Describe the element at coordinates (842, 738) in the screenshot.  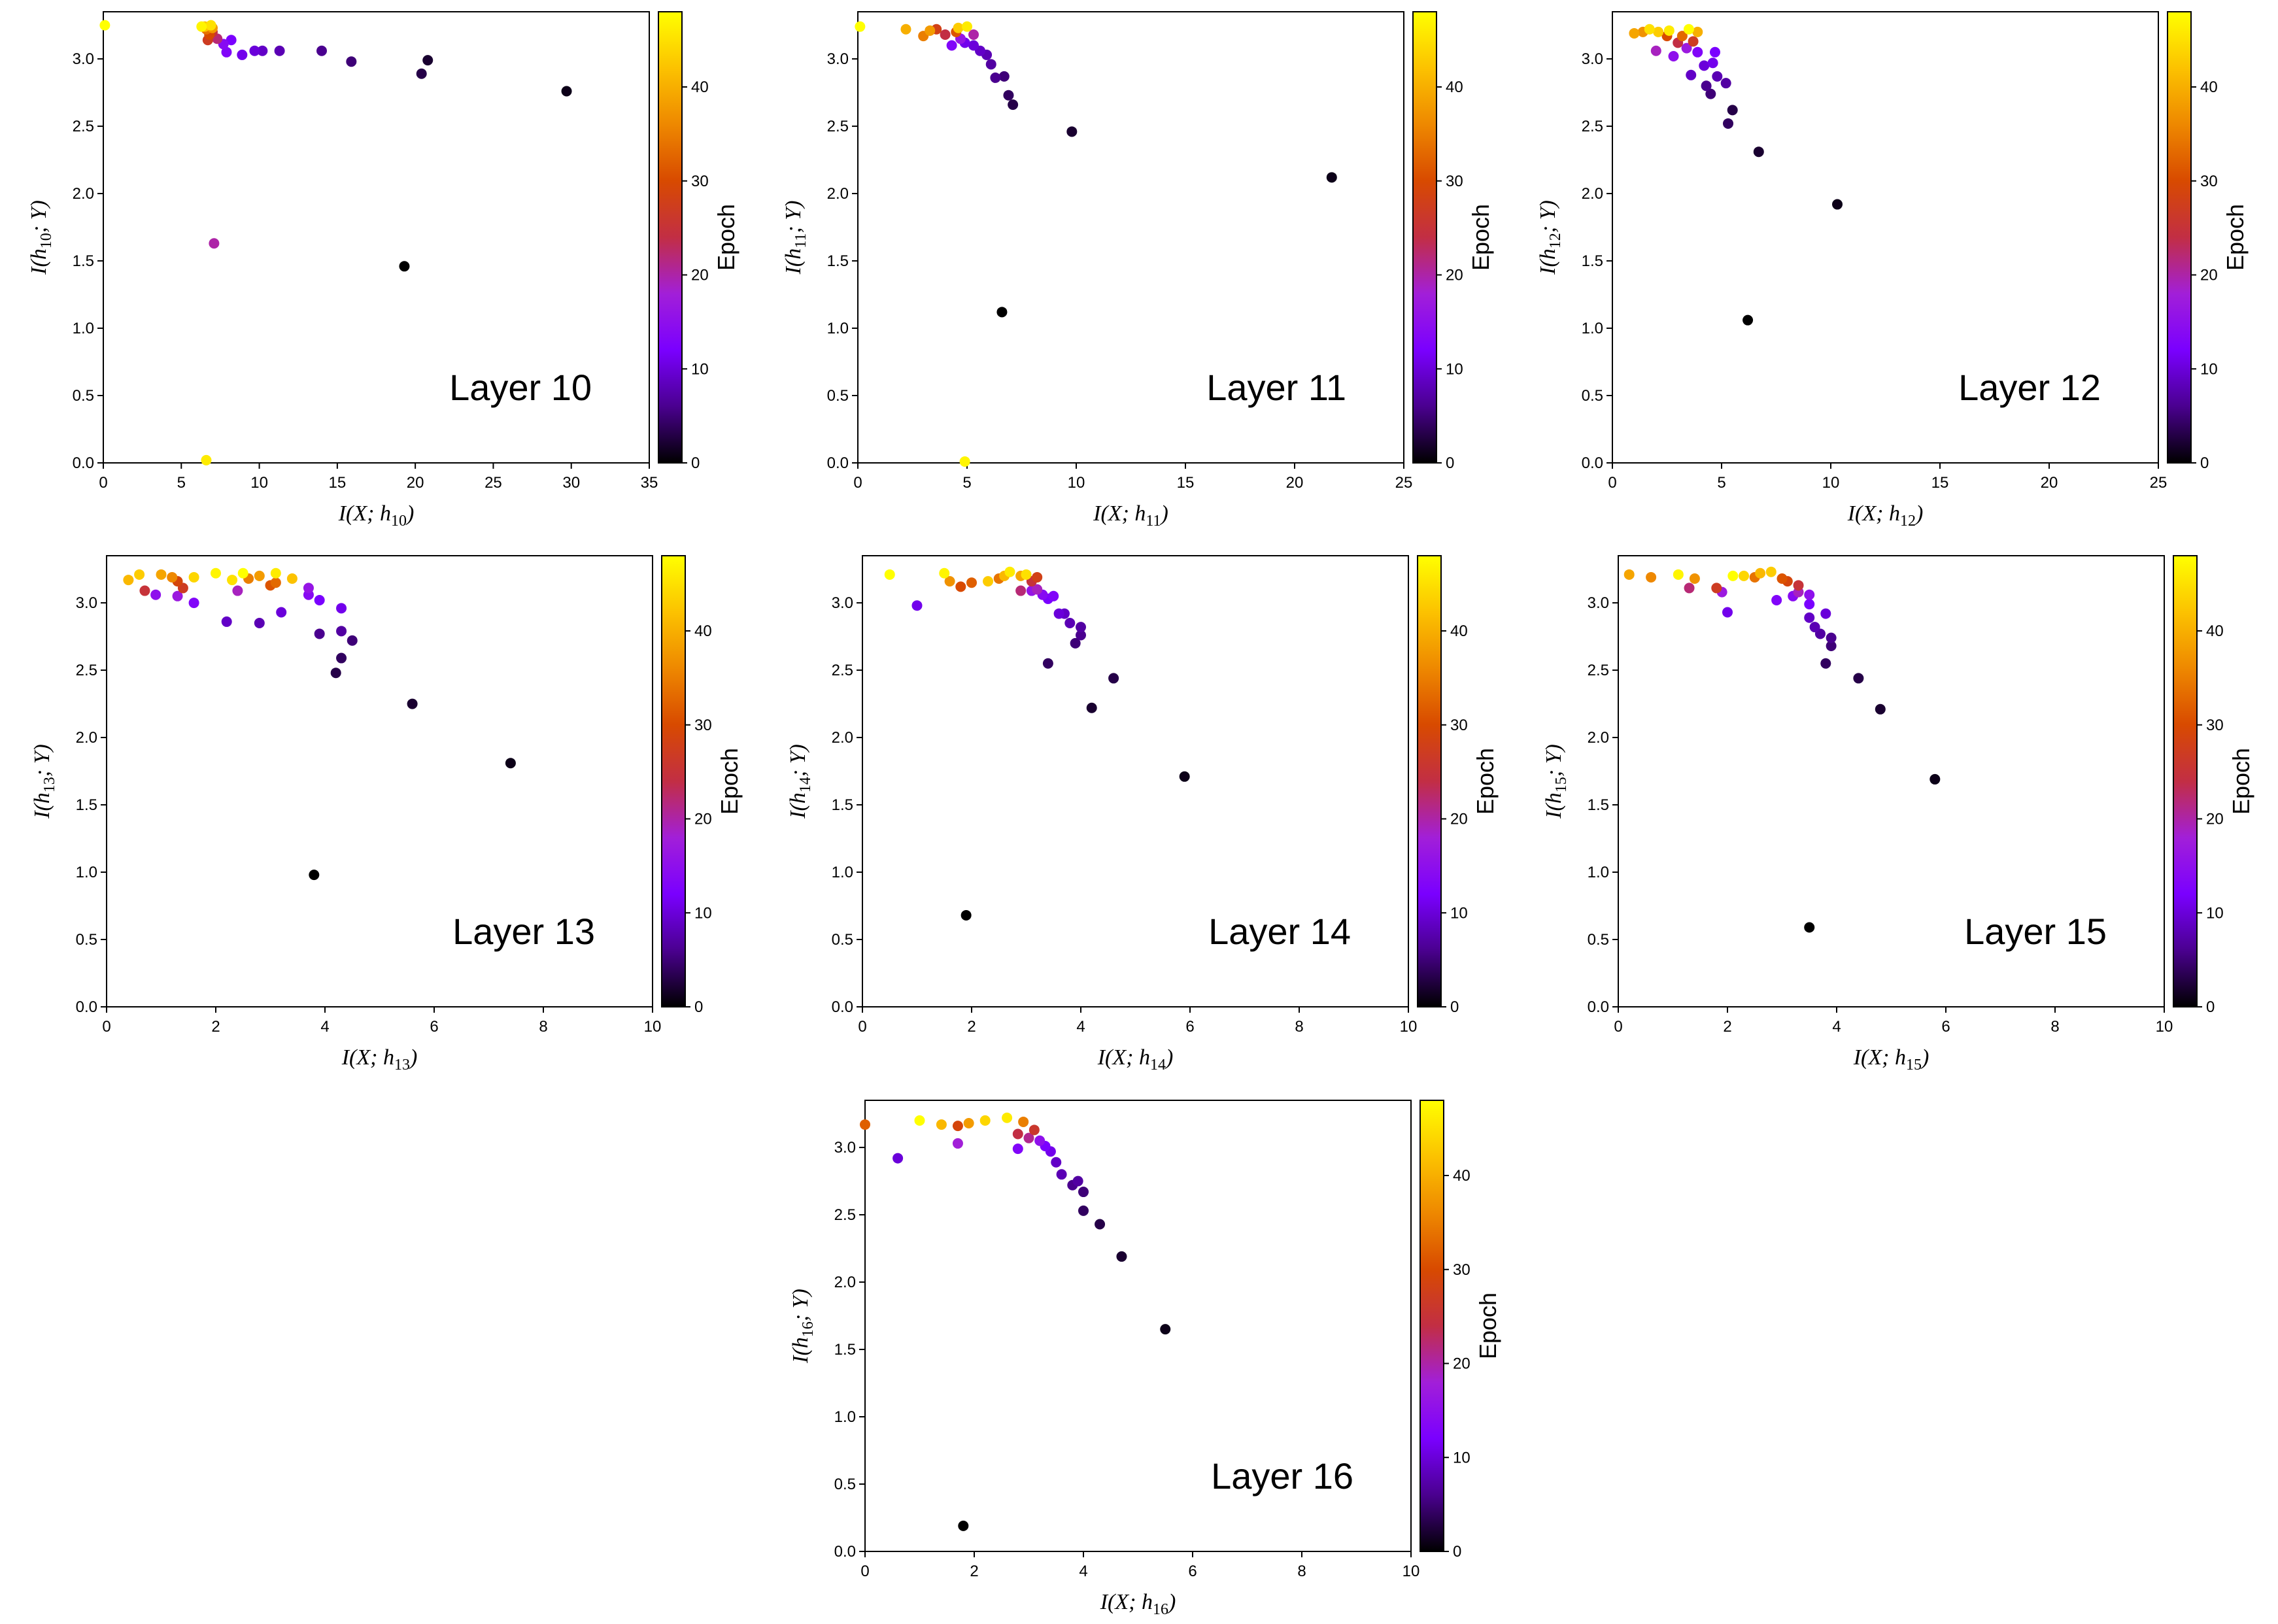
I see `y-tick-label: 2.0` at that location.